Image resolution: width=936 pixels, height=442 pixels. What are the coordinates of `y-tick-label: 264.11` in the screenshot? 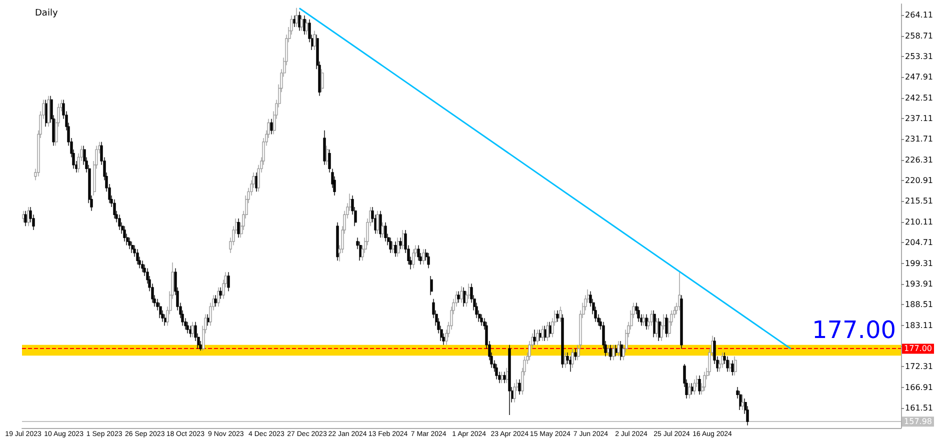 It's located at (919, 15).